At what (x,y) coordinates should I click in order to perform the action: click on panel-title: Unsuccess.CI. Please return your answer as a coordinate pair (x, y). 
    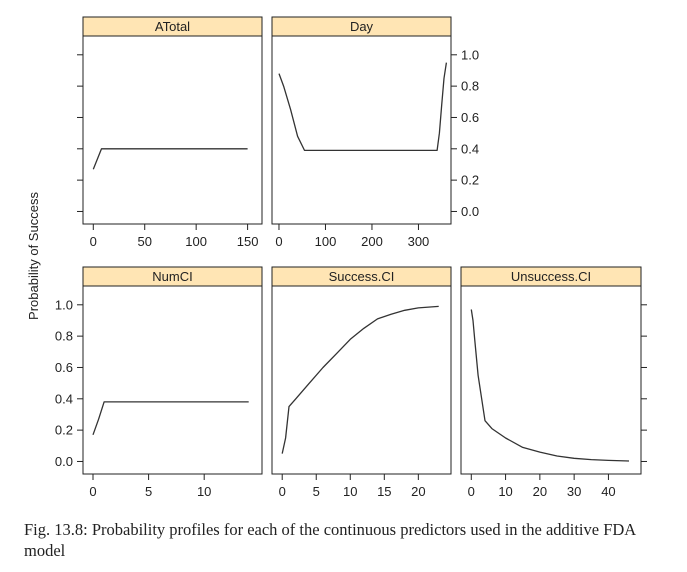
    Looking at the image, I should click on (551, 276).